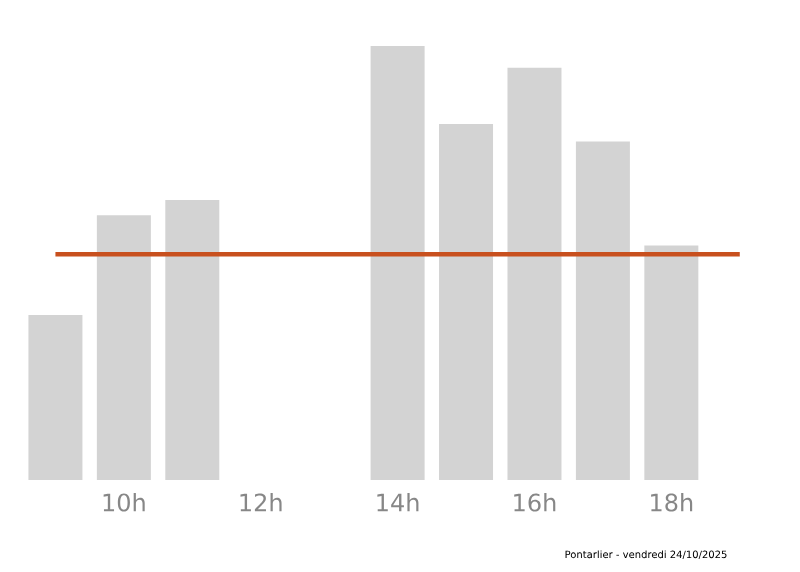 Image resolution: width=800 pixels, height=572 pixels. I want to click on x-tick-label: 10h, so click(124, 502).